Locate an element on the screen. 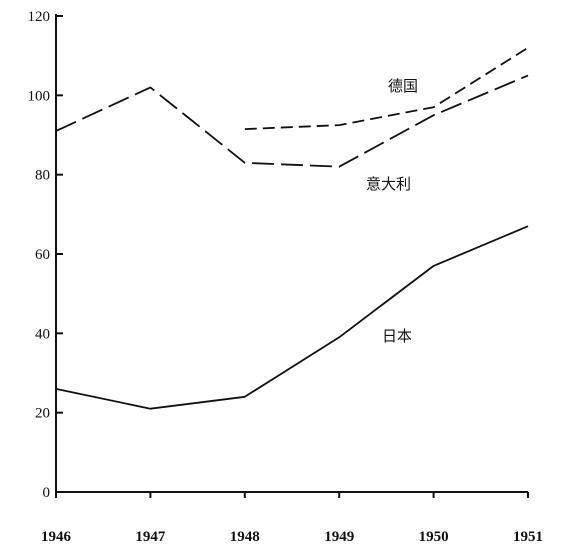 The width and height of the screenshot is (567, 554). series-line-italy is located at coordinates (292, 121).